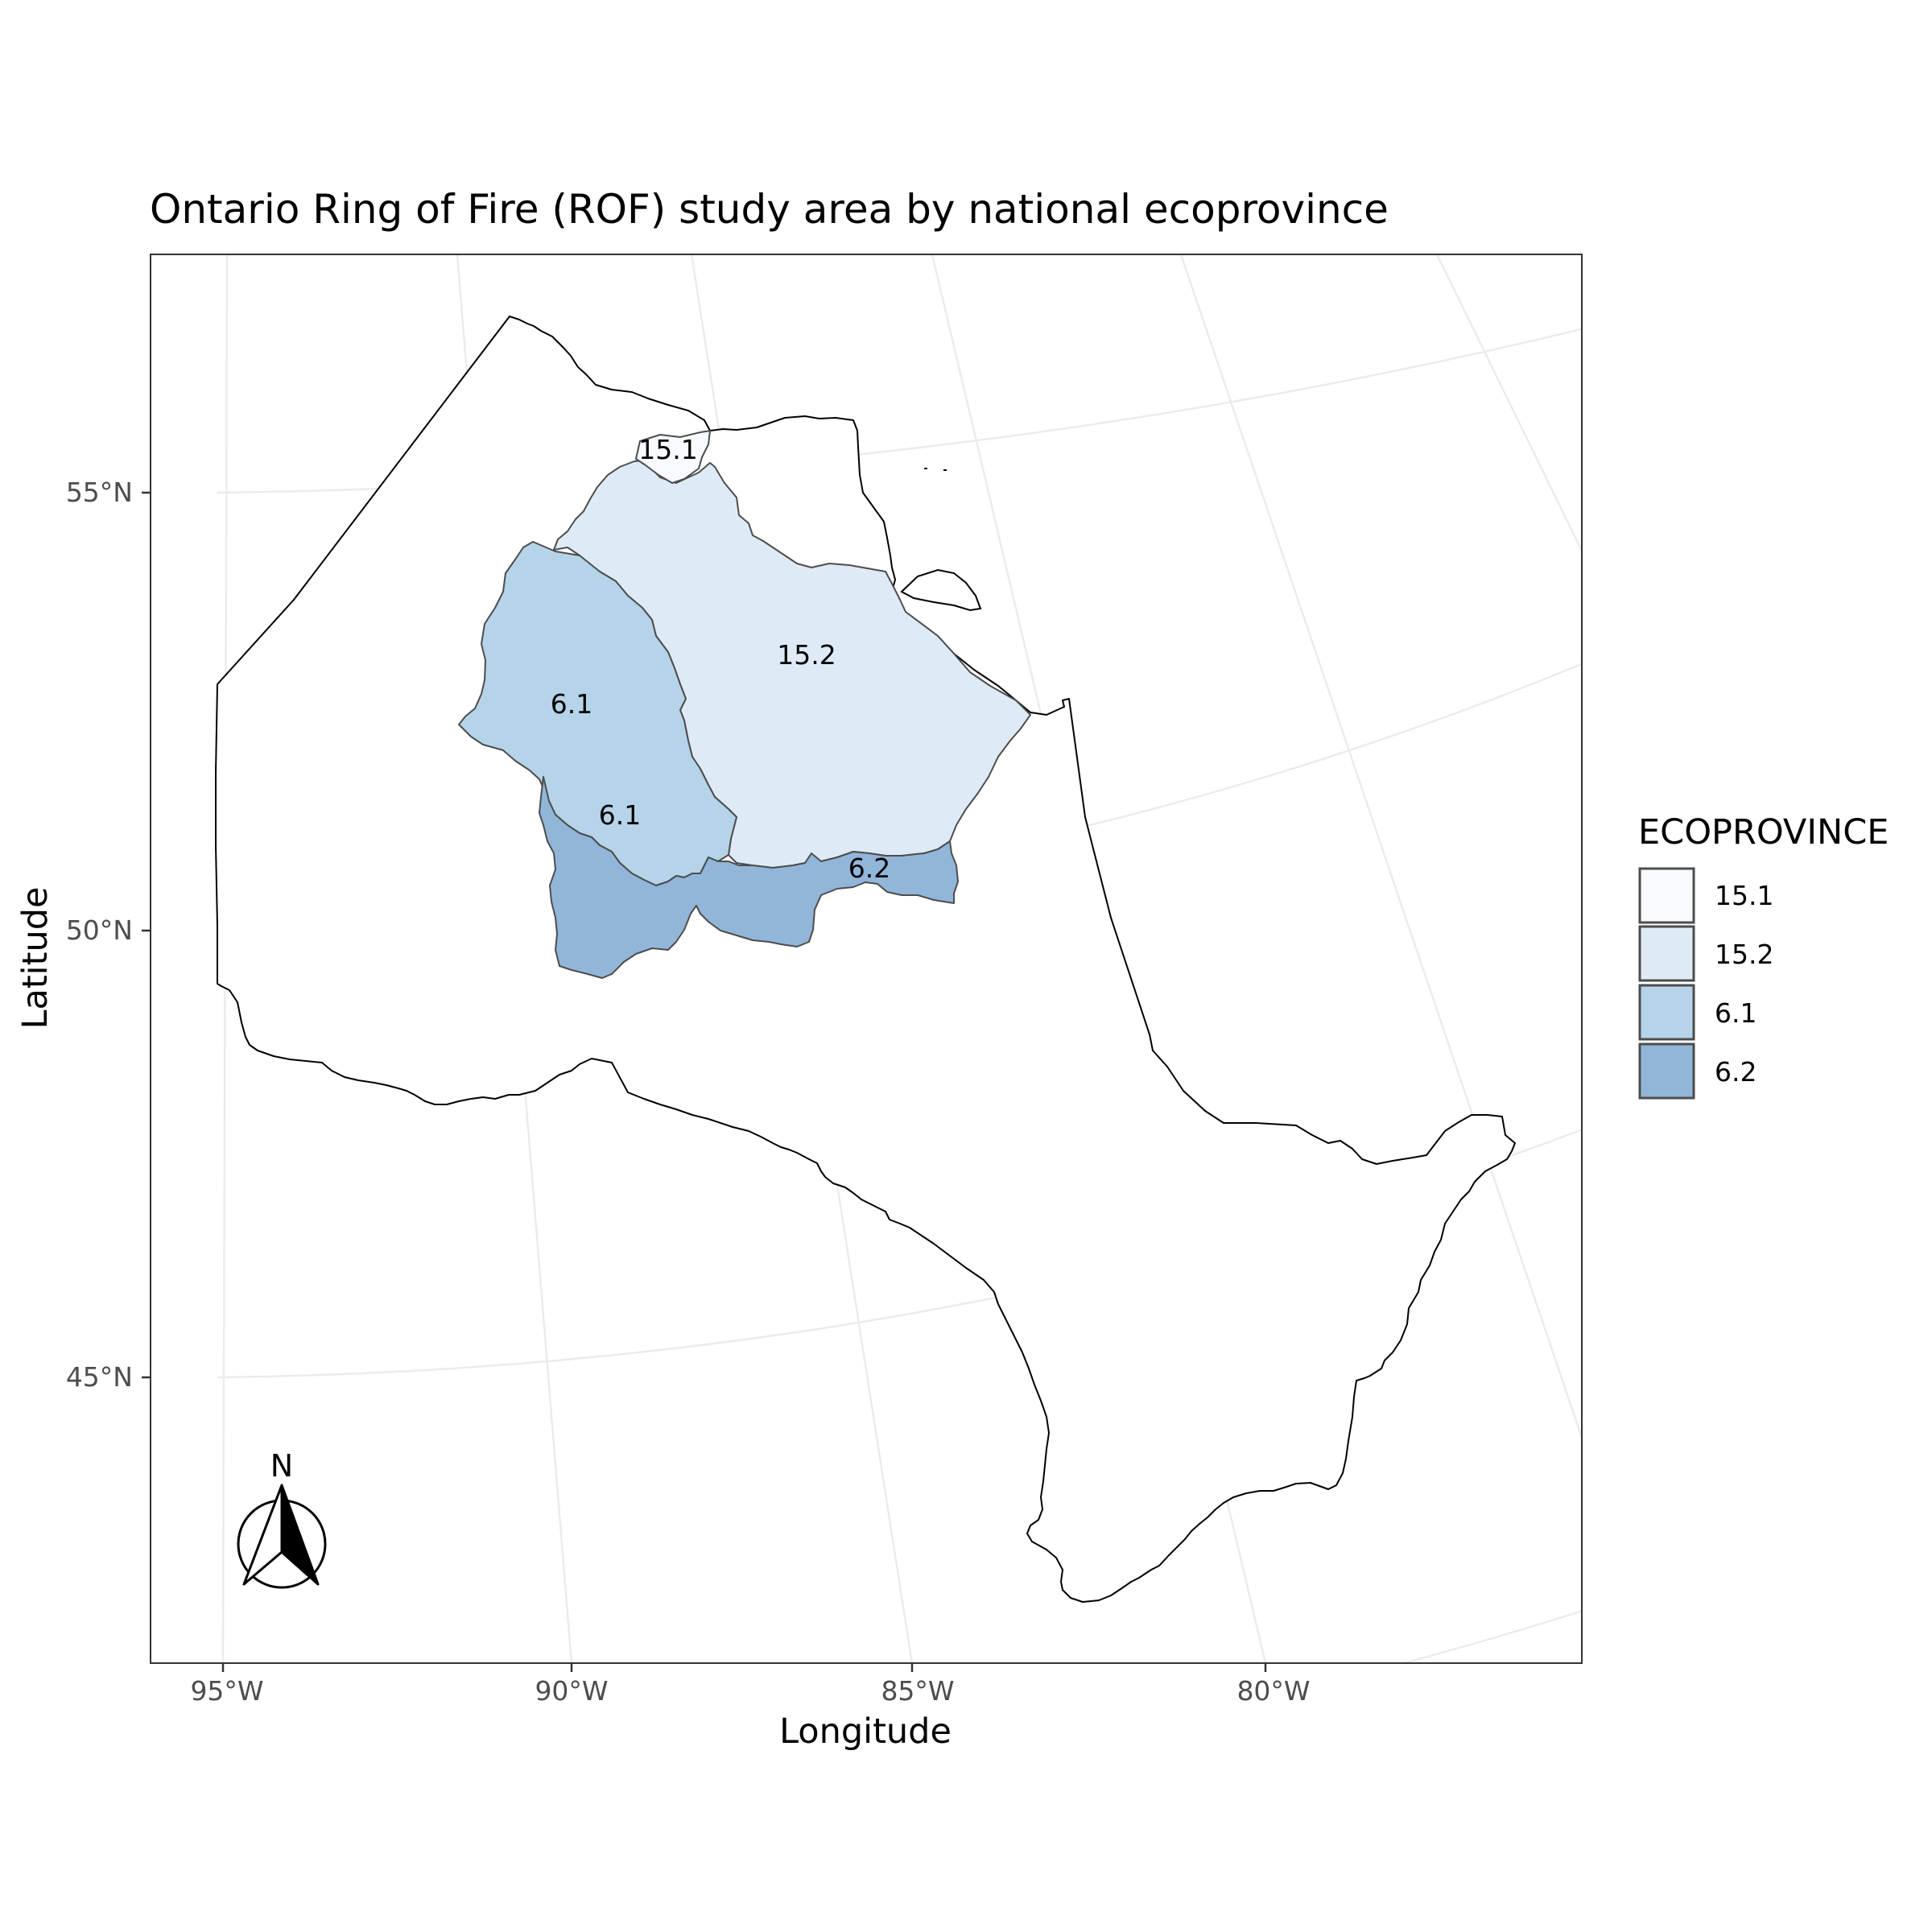  I want to click on north-arrow-left-half, so click(262, 1535).